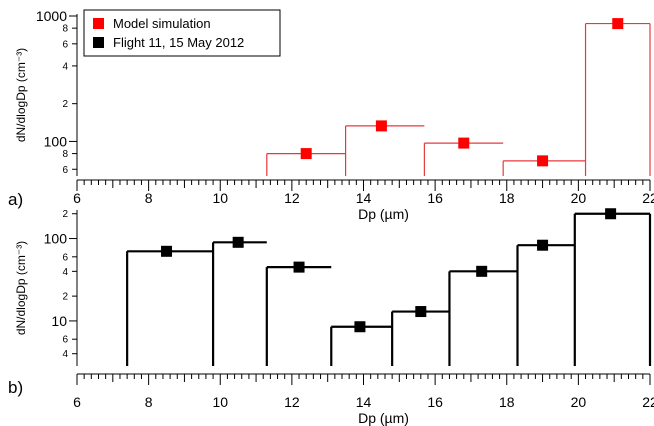 The height and width of the screenshot is (426, 654). Describe the element at coordinates (15, 199) in the screenshot. I see `panel-label: a)` at that location.